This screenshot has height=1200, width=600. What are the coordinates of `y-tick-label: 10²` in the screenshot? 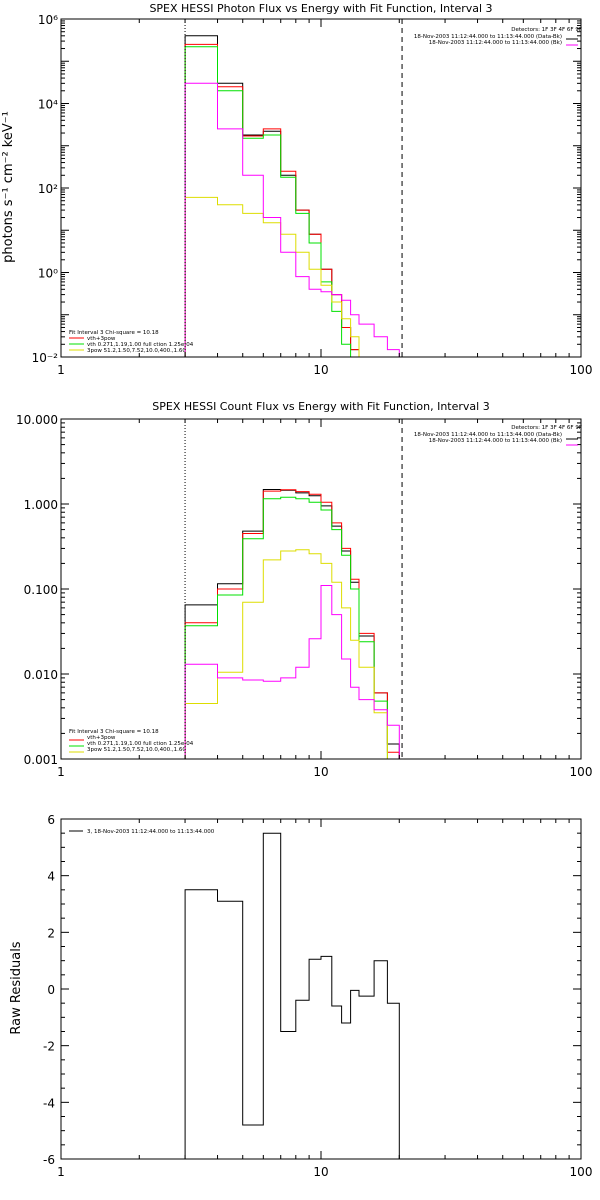 It's located at (48, 189).